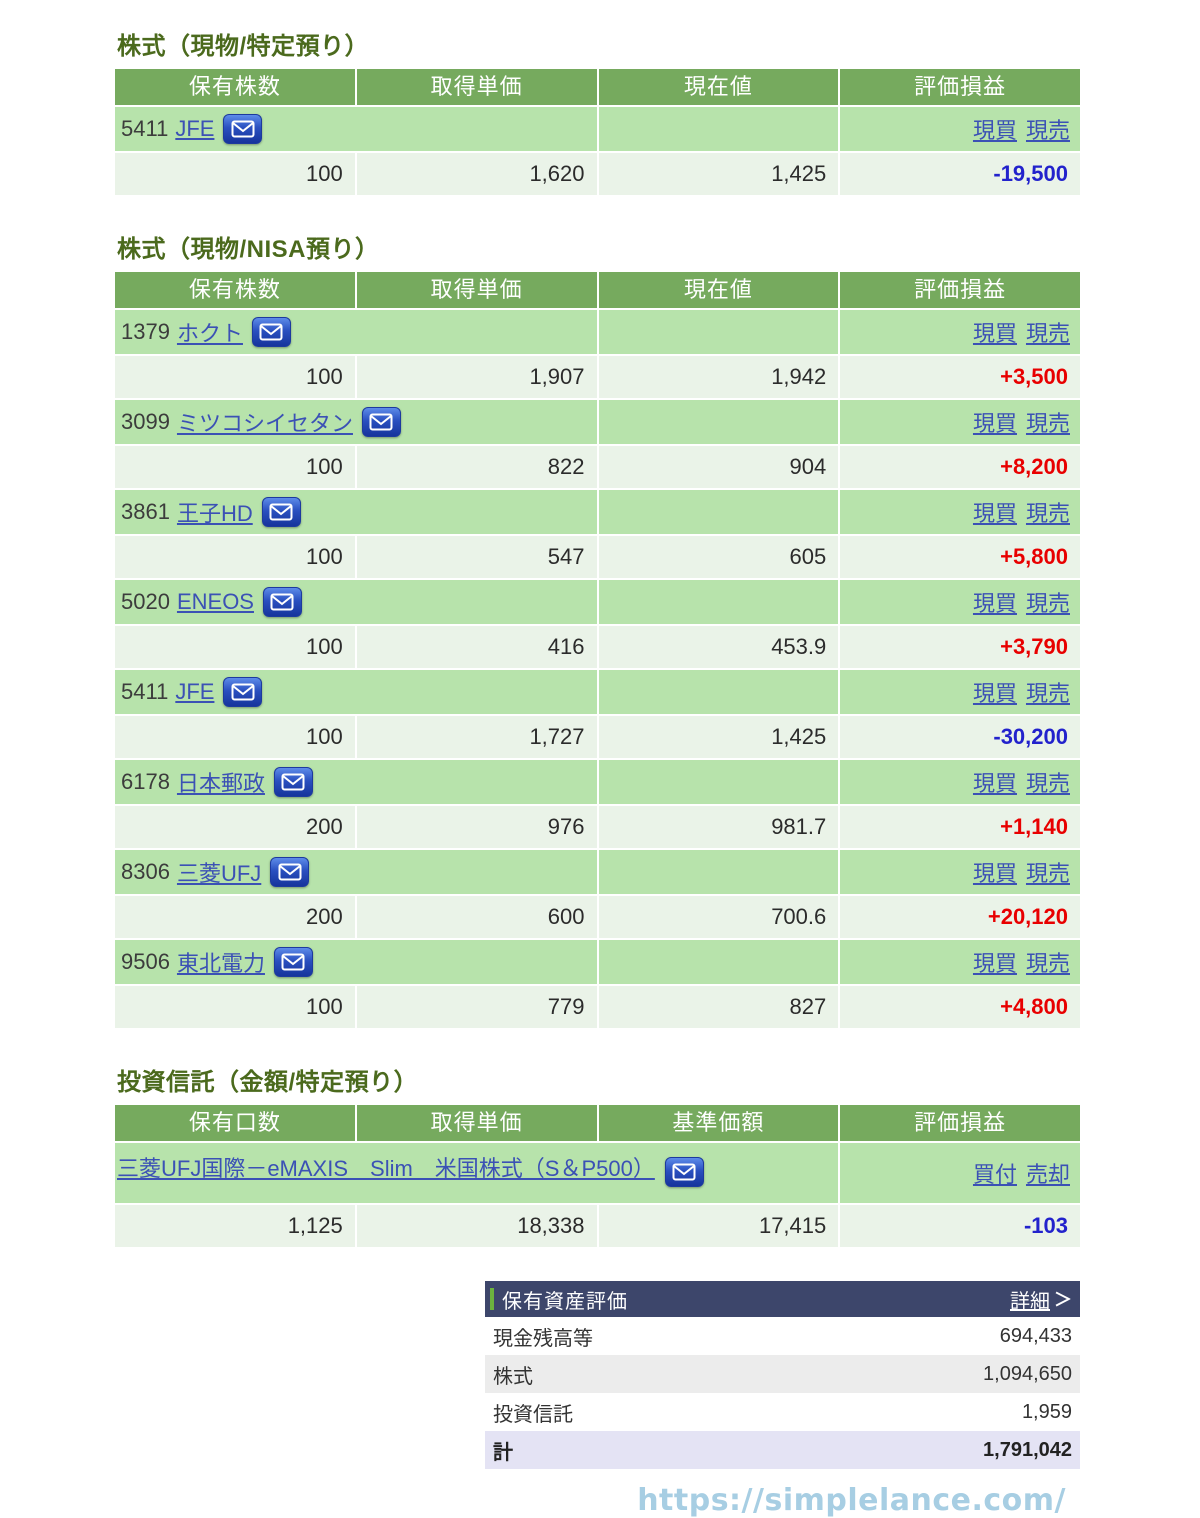 The height and width of the screenshot is (1518, 1200). Describe the element at coordinates (718, 1123) in the screenshot. I see `column-header-nav: 基準価額` at that location.